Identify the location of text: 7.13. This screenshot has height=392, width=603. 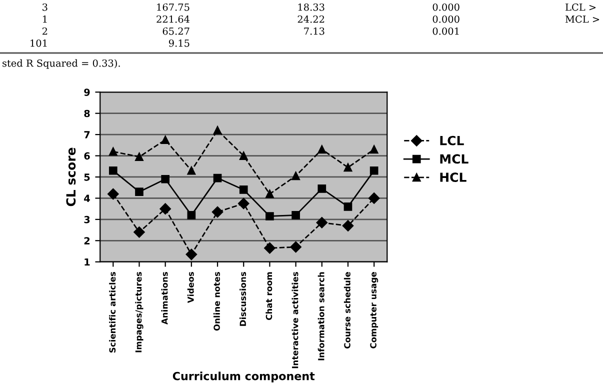
(314, 31).